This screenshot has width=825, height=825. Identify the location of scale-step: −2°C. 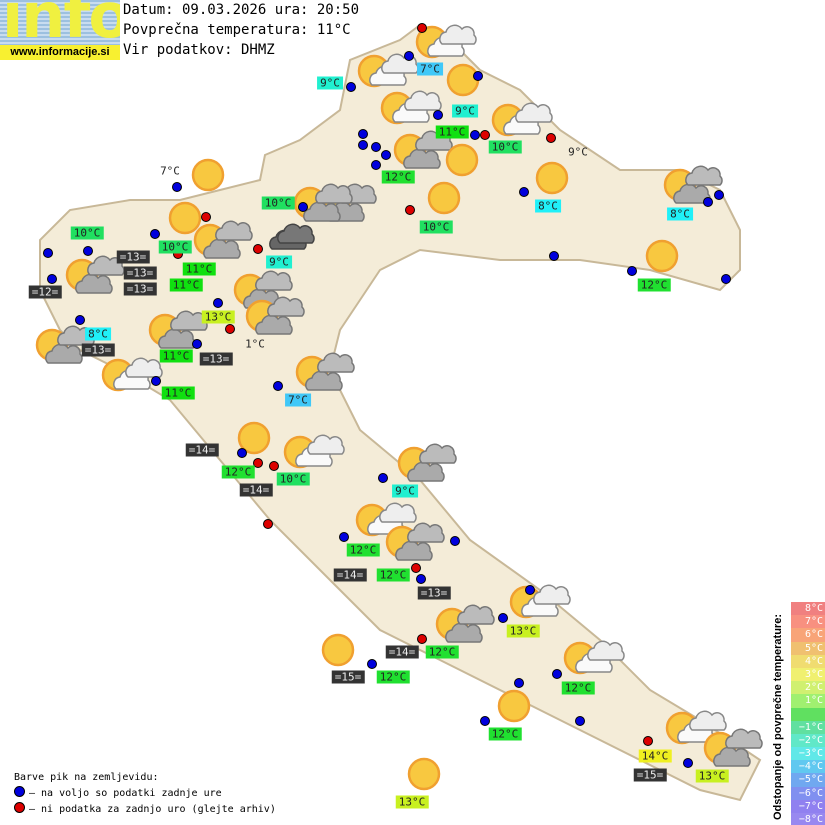
(808, 740).